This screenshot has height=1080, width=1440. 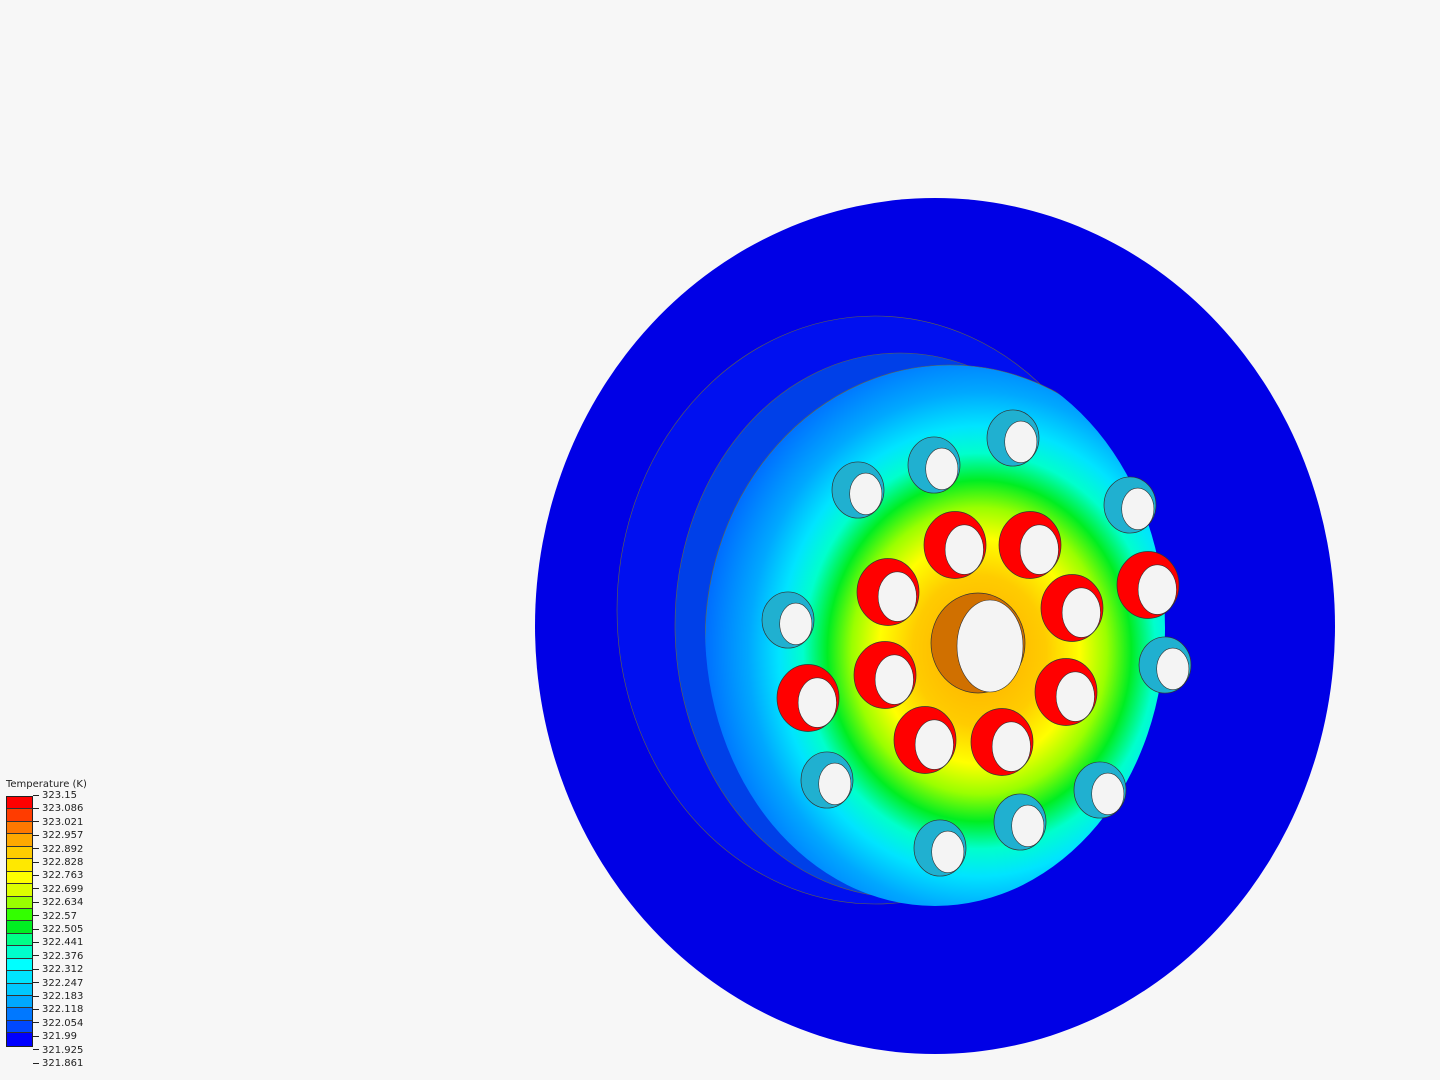 What do you see at coordinates (978, 643) in the screenshot?
I see `center-bore` at bounding box center [978, 643].